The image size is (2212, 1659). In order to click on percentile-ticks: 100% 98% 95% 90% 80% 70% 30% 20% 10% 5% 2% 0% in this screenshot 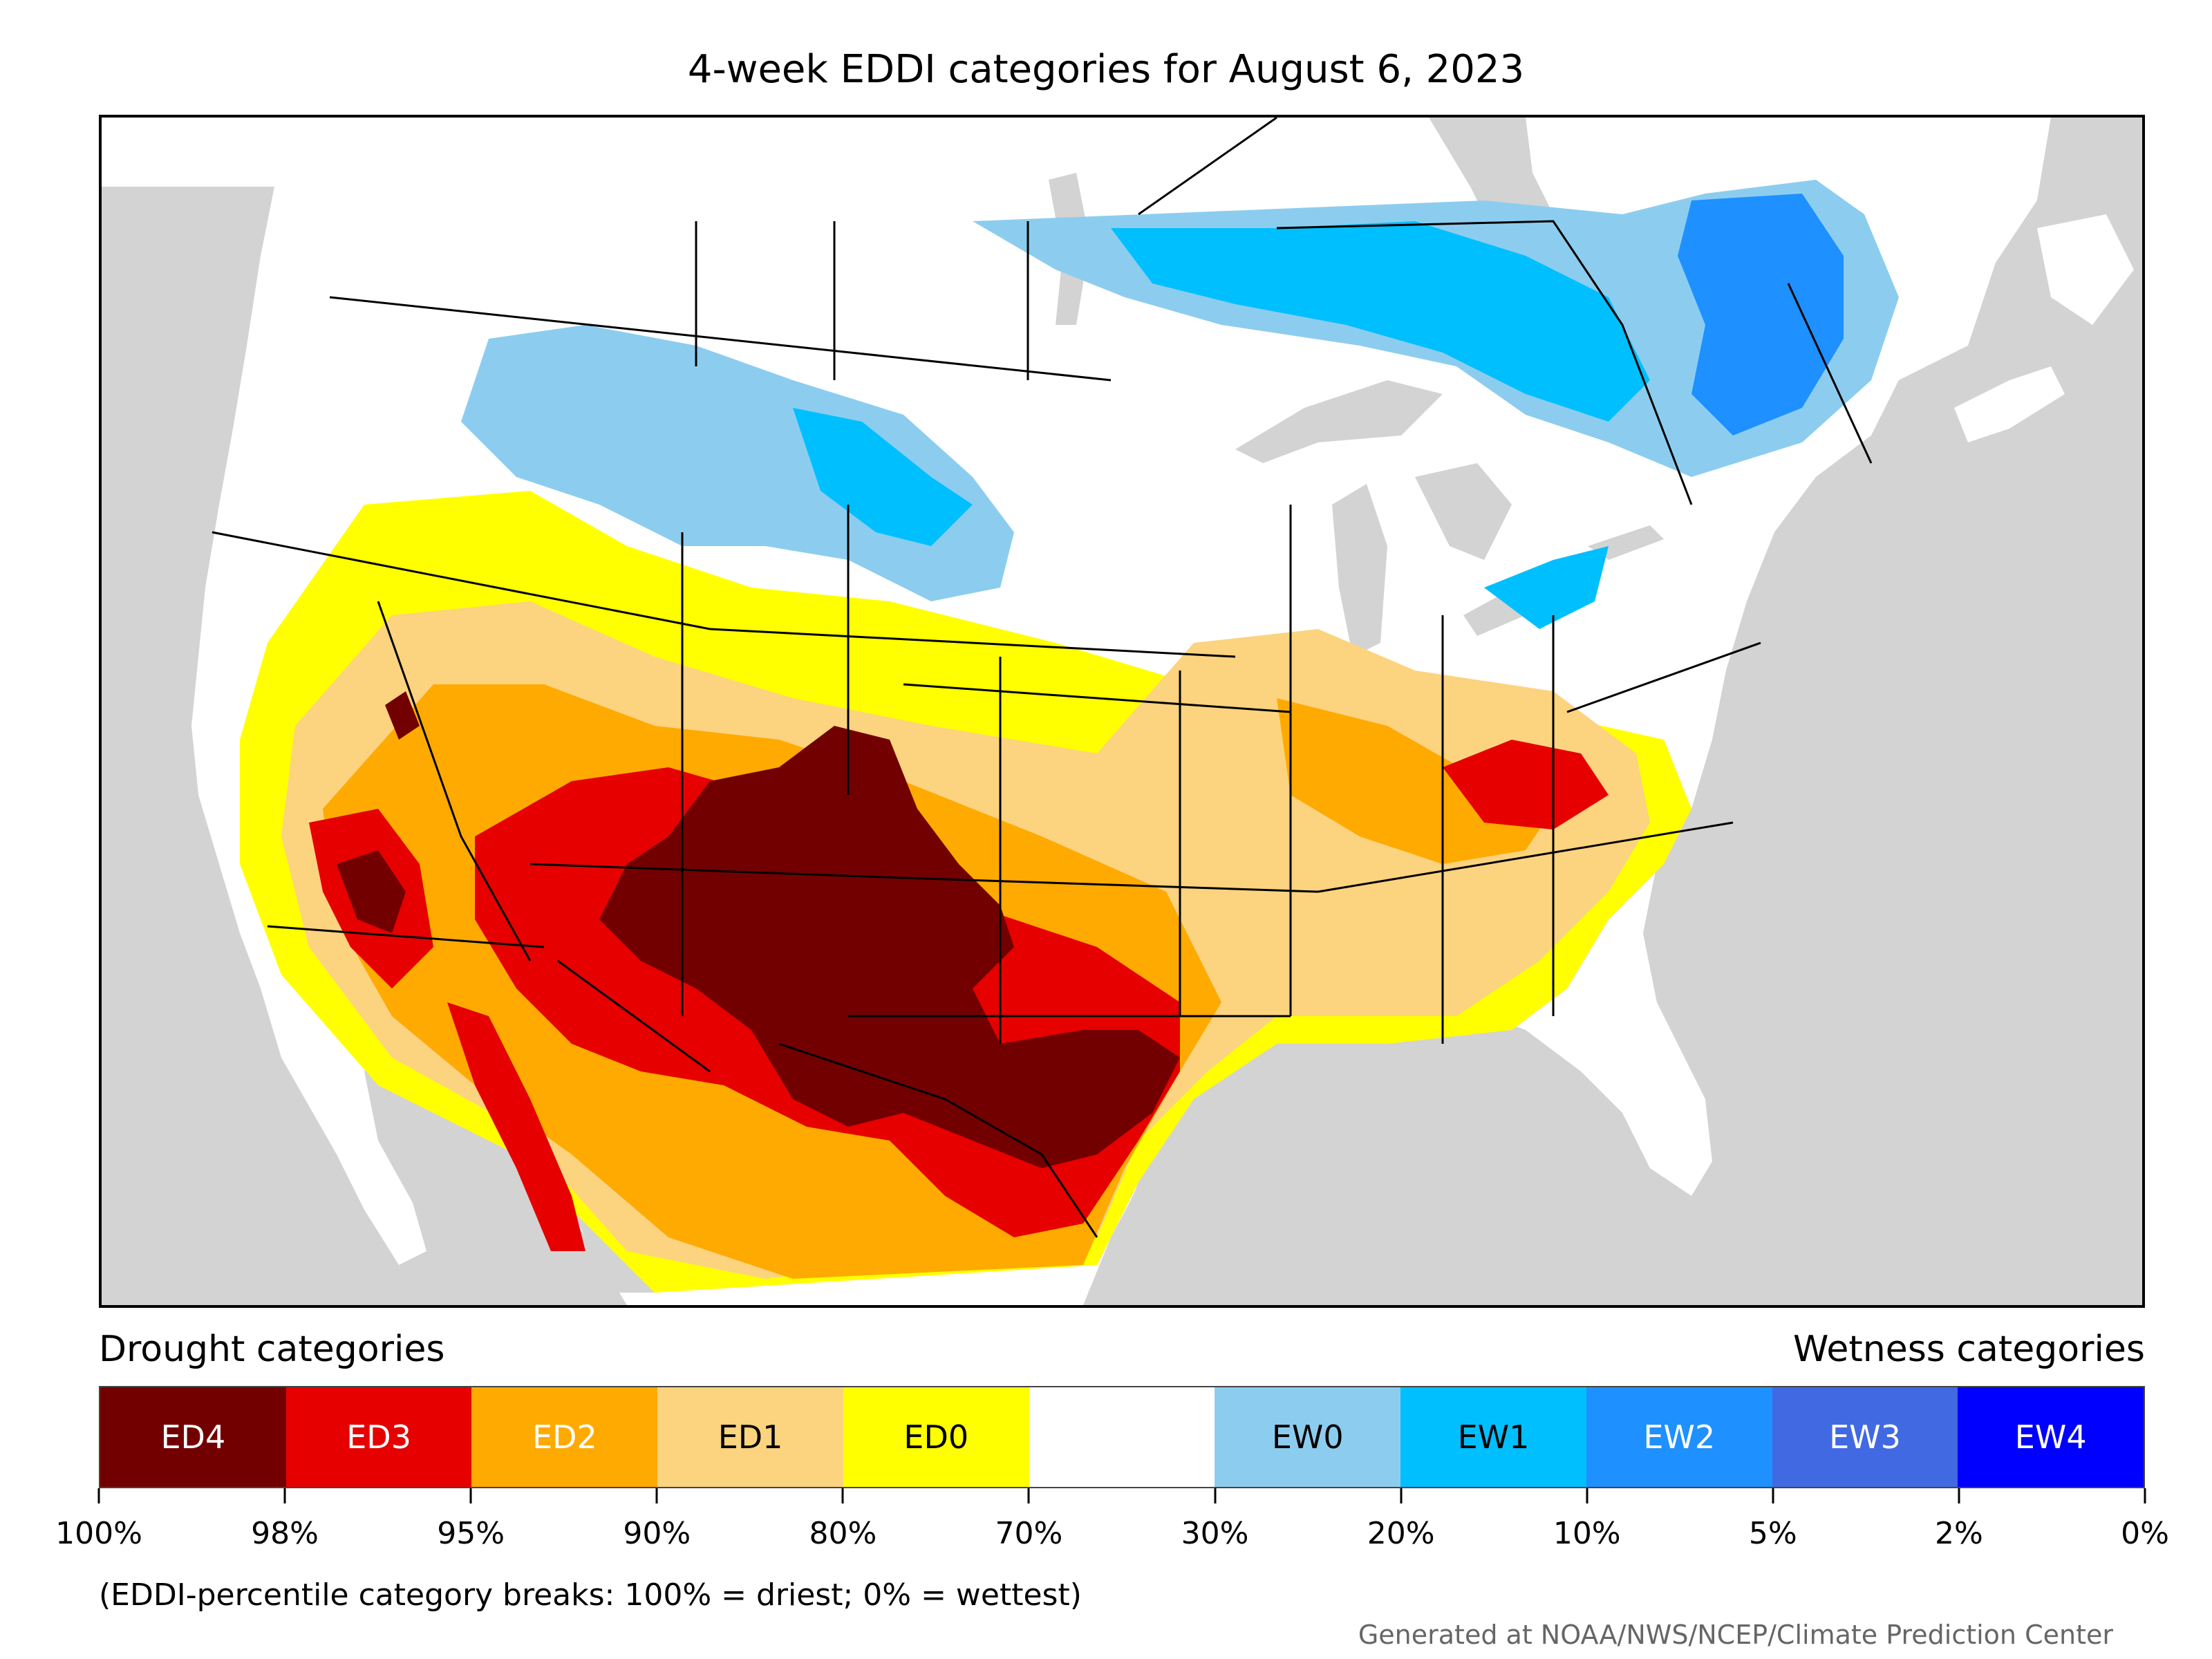, I will do `click(1112, 1522)`.